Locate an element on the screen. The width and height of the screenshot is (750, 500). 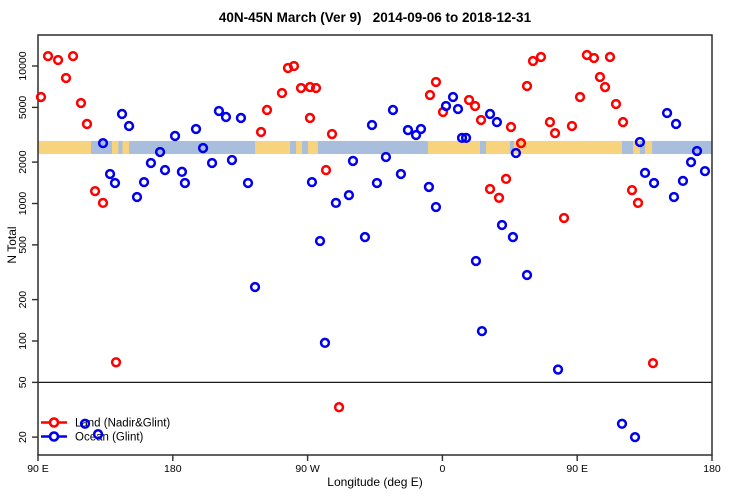
legend-label: Ocean (Glint) is located at coordinates (109, 438).